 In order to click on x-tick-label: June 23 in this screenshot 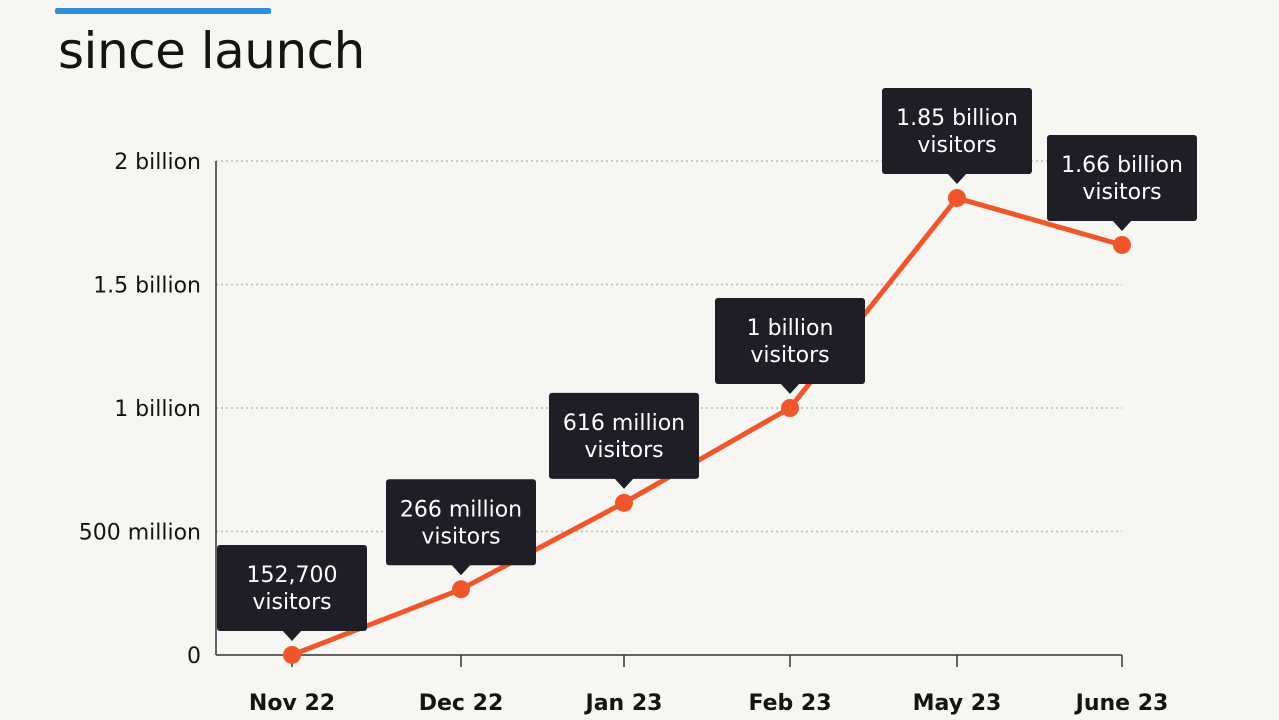, I will do `click(1121, 703)`.